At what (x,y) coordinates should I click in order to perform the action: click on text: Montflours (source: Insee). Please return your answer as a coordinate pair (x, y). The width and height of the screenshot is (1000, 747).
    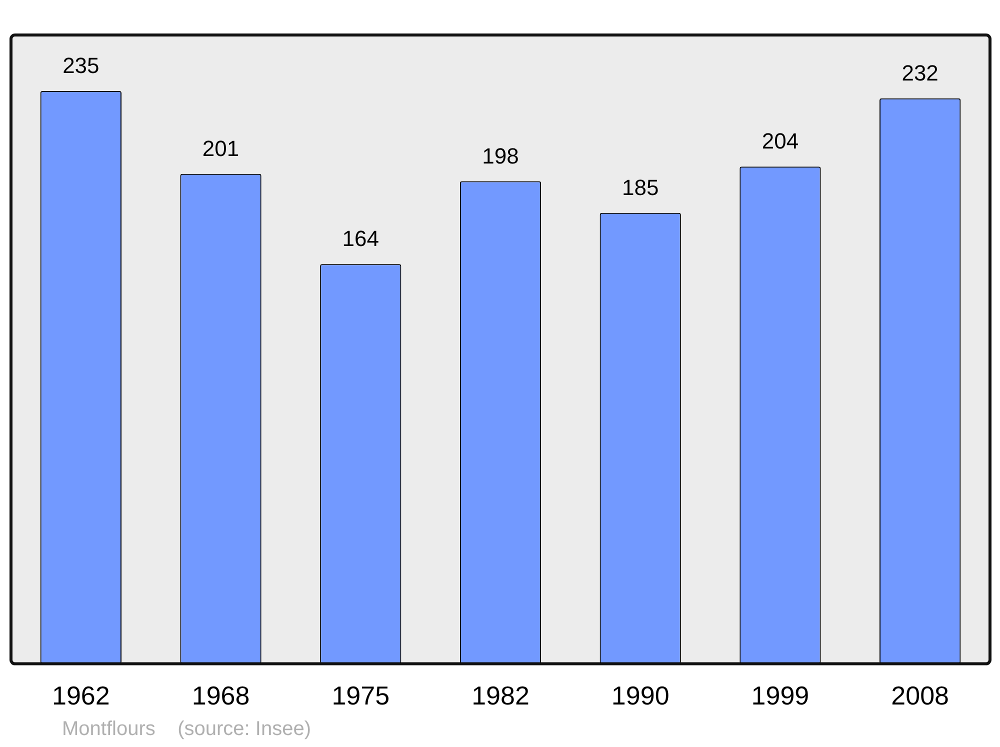
    Looking at the image, I should click on (186, 729).